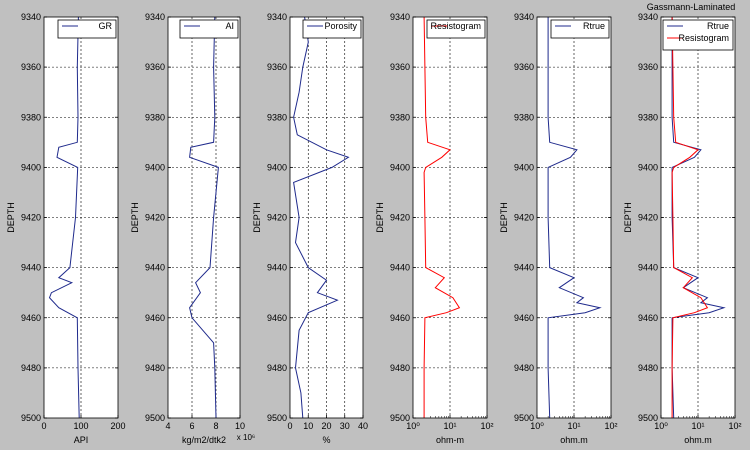 The width and height of the screenshot is (750, 450). Describe the element at coordinates (691, 7) in the screenshot. I see `figure-title: Gassmann-Laminated` at that location.